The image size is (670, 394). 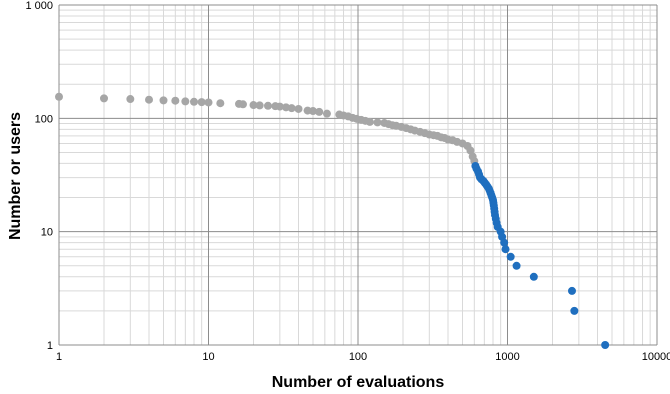 I want to click on x-axis-ticks: 1 10 100 1000 10000, so click(x=363, y=357).